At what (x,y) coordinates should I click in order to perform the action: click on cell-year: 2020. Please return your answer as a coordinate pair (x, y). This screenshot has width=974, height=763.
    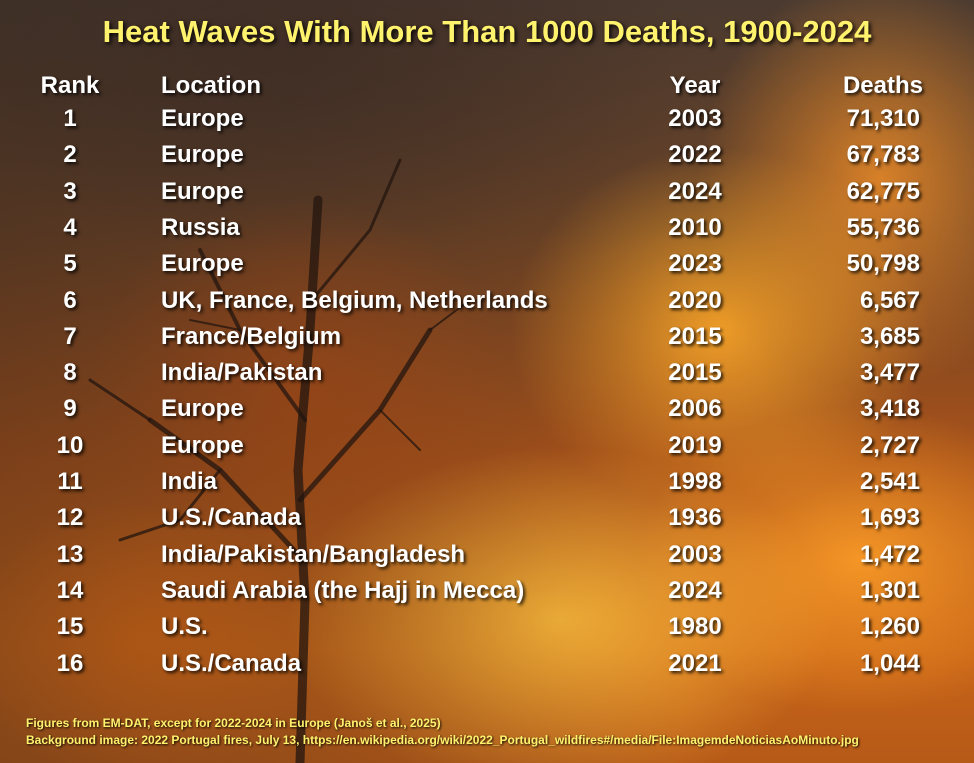
    Looking at the image, I should click on (695, 300).